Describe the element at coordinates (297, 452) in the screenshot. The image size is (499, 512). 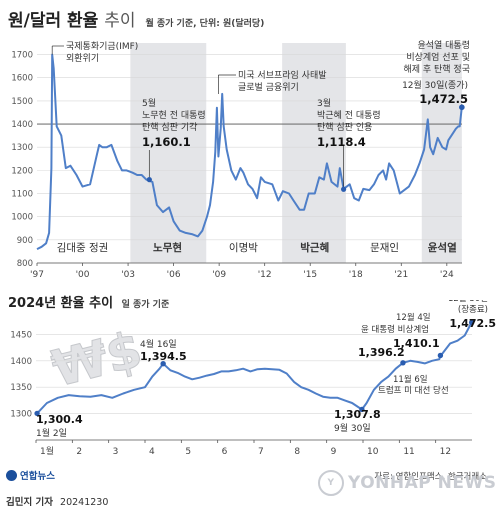
I see `x-tick-label: 8` at that location.